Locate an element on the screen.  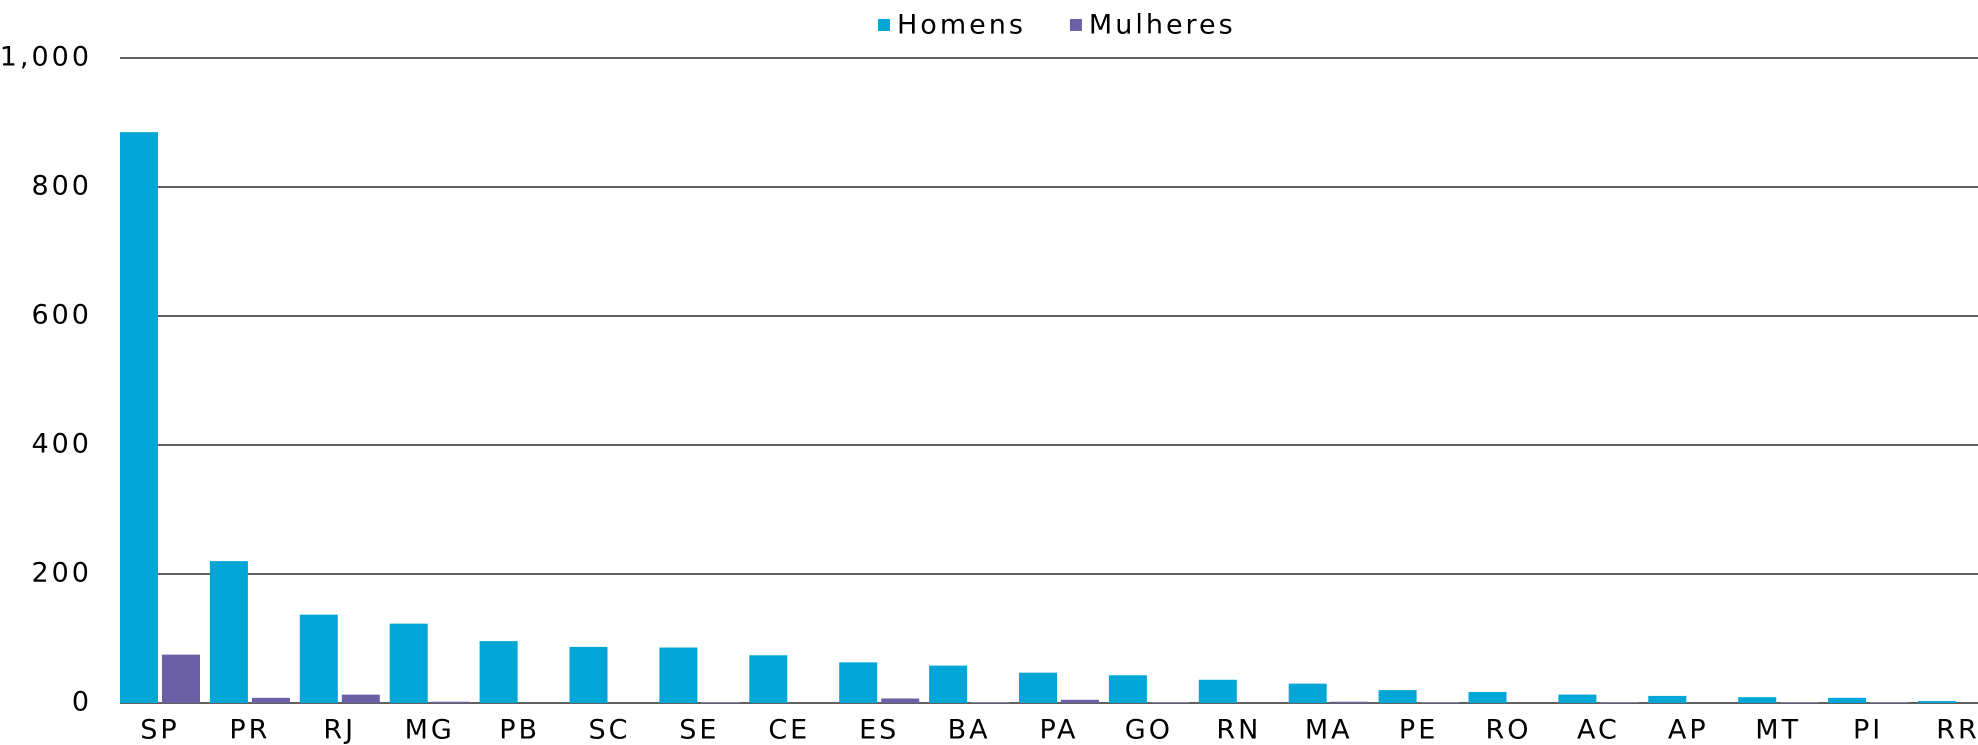
x-tick-label: BA is located at coordinates (969, 730).